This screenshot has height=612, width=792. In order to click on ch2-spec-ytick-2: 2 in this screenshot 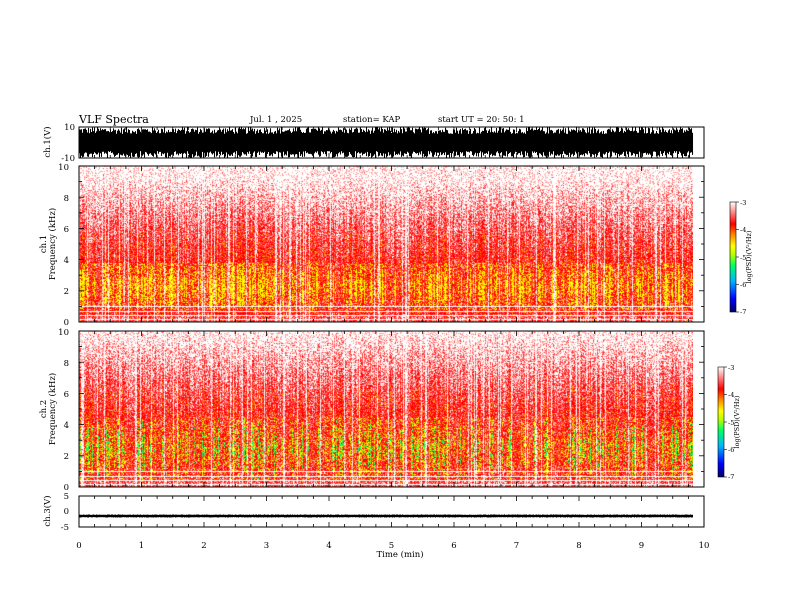, I will do `click(66, 457)`.